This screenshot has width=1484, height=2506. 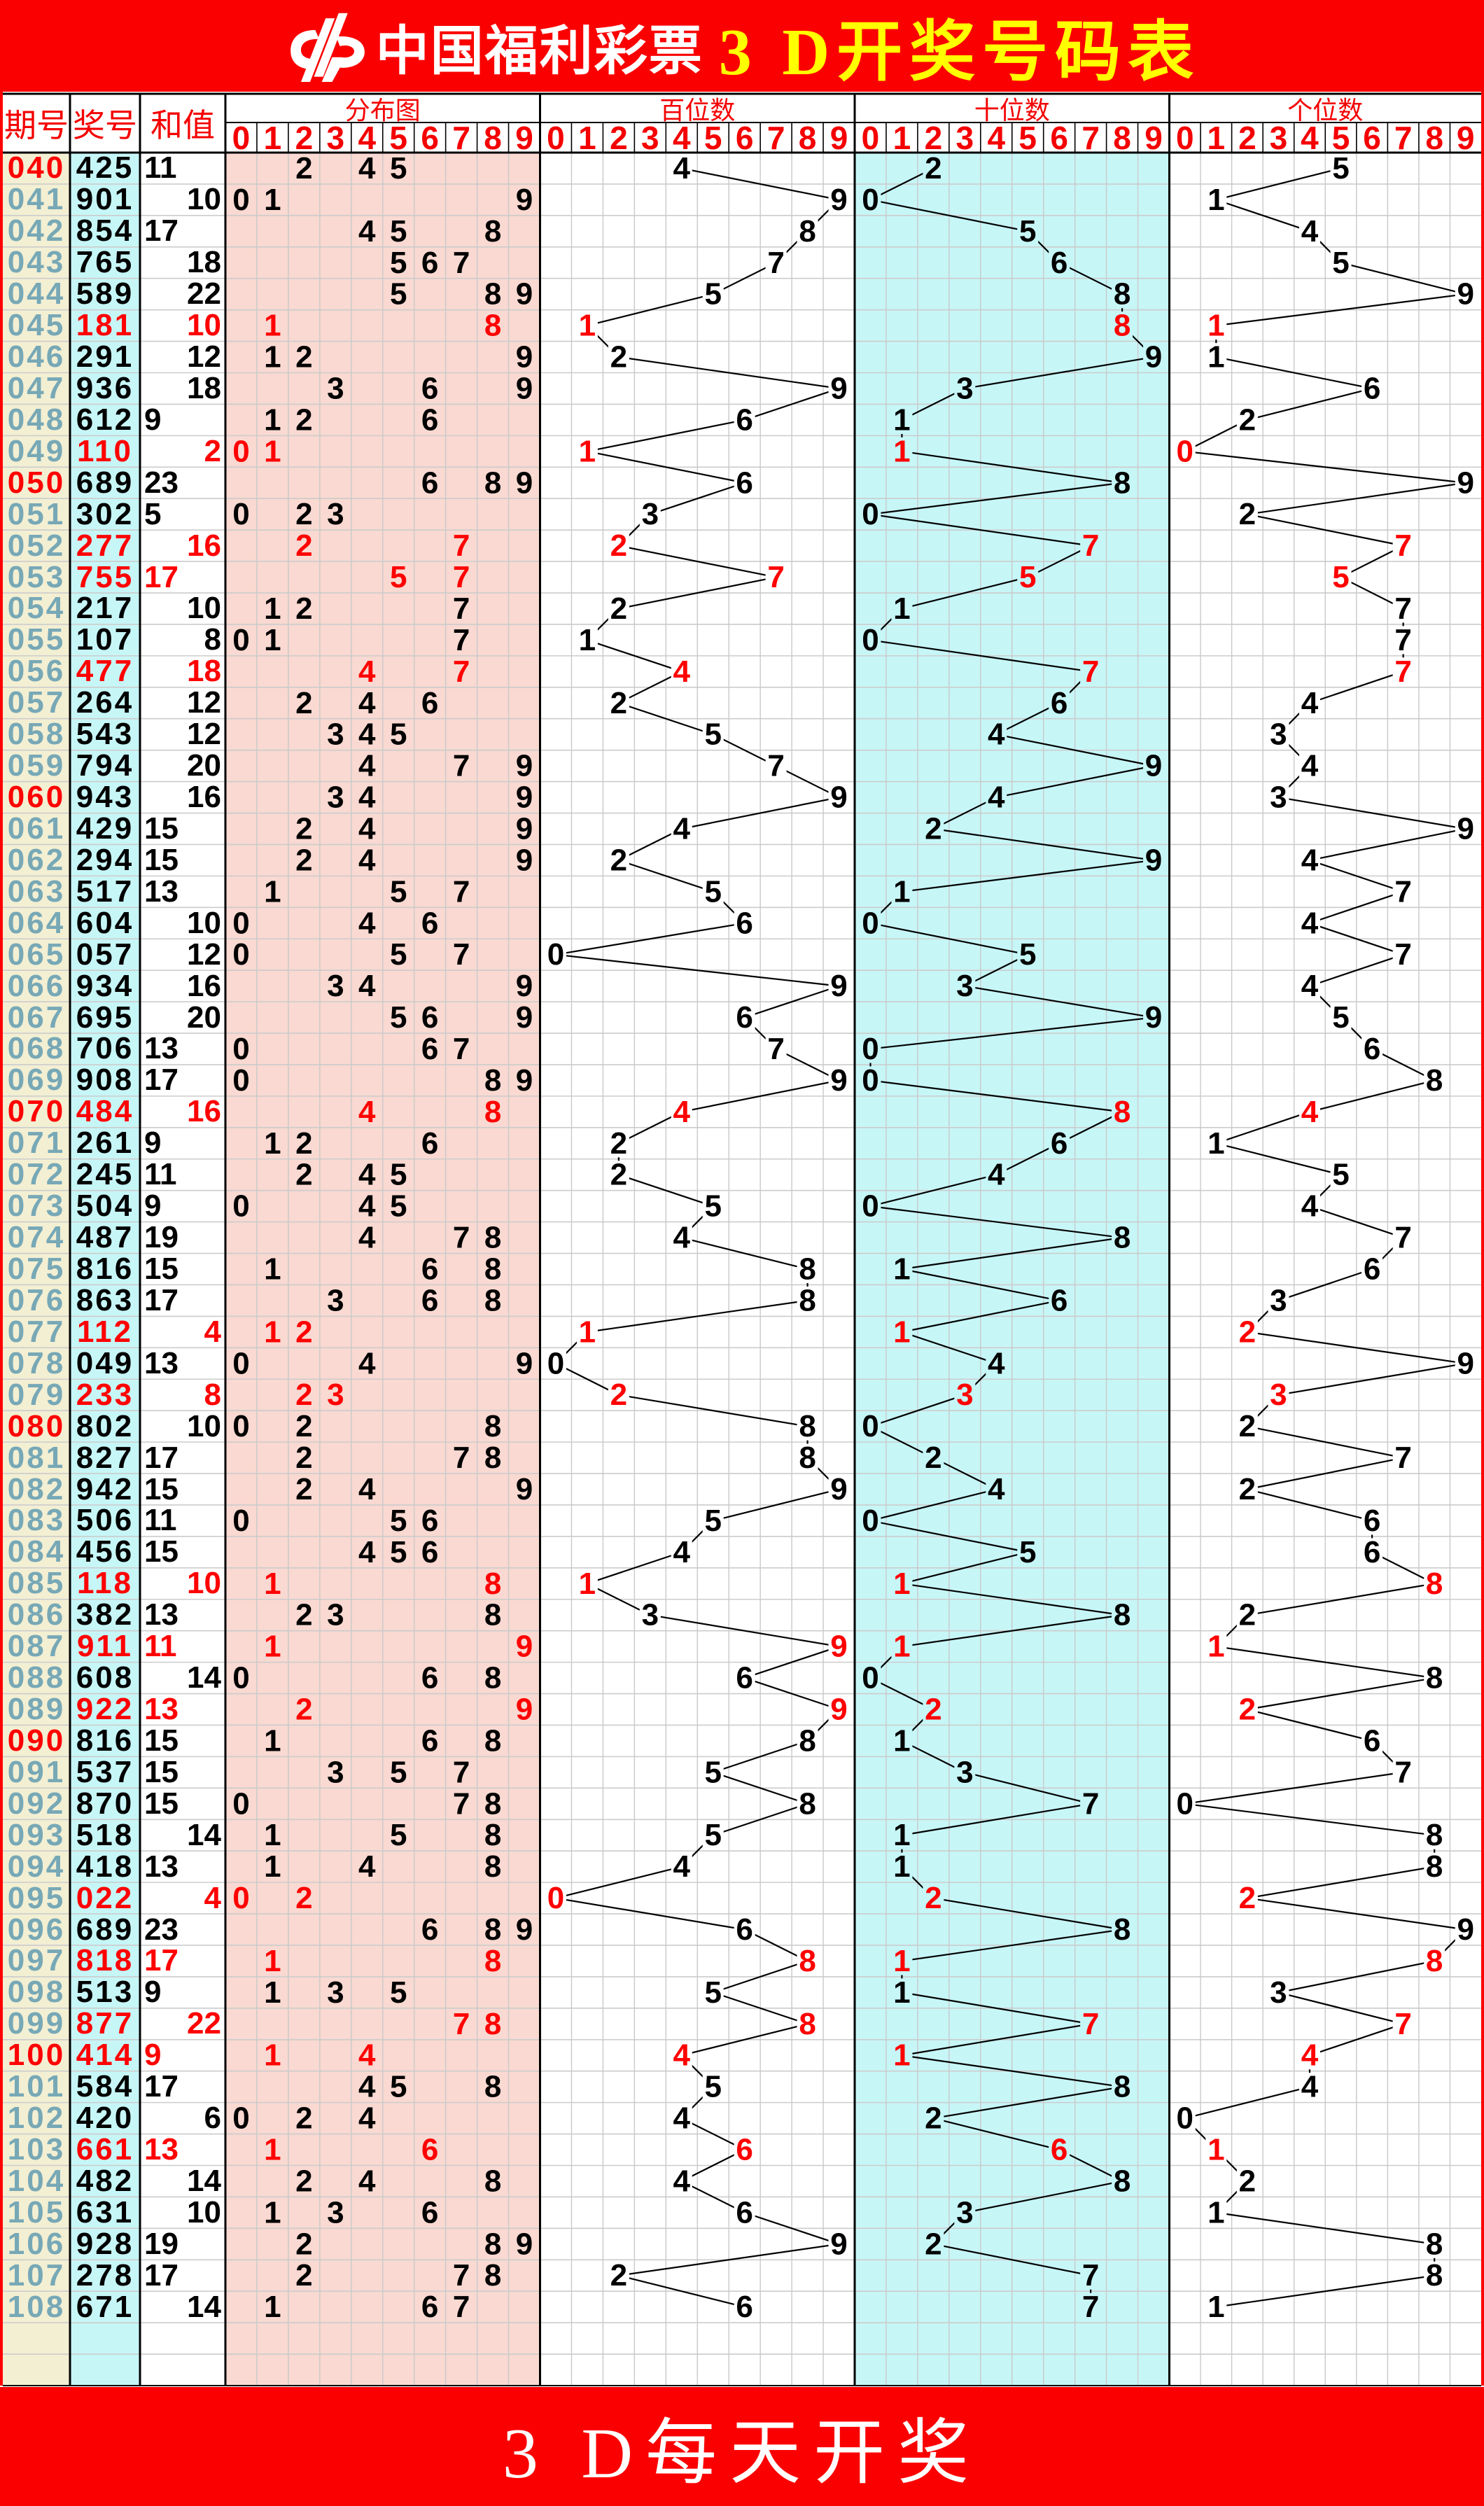 What do you see at coordinates (36, 1583) in the screenshot?
I see `period-cell: 085` at bounding box center [36, 1583].